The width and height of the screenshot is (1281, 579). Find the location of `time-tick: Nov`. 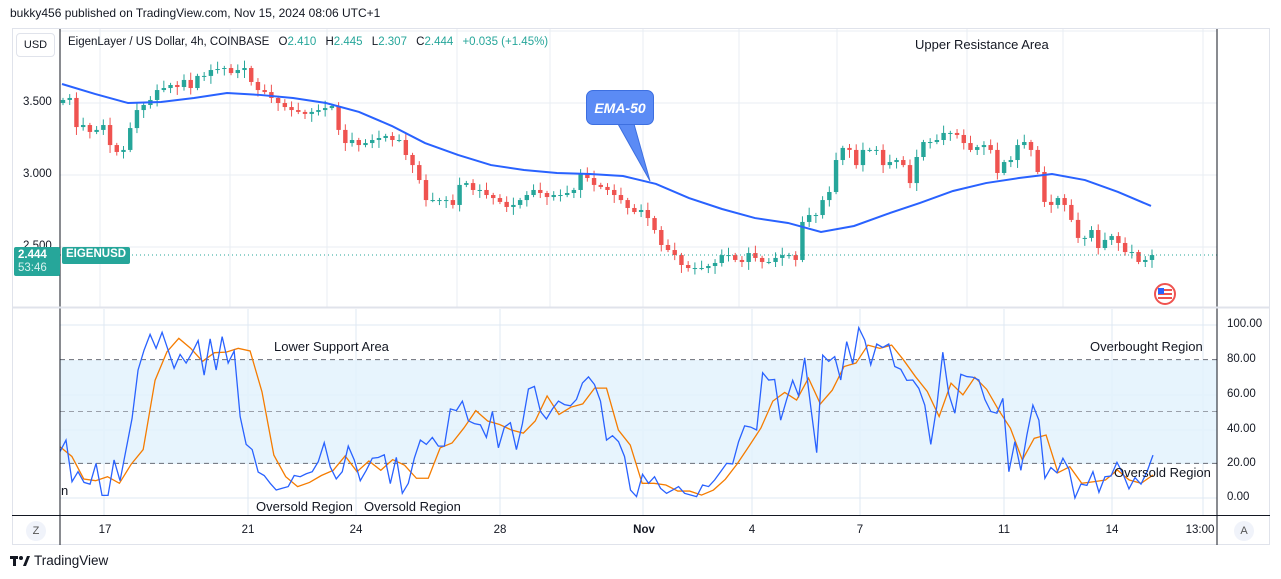

time-tick: Nov is located at coordinates (644, 530).